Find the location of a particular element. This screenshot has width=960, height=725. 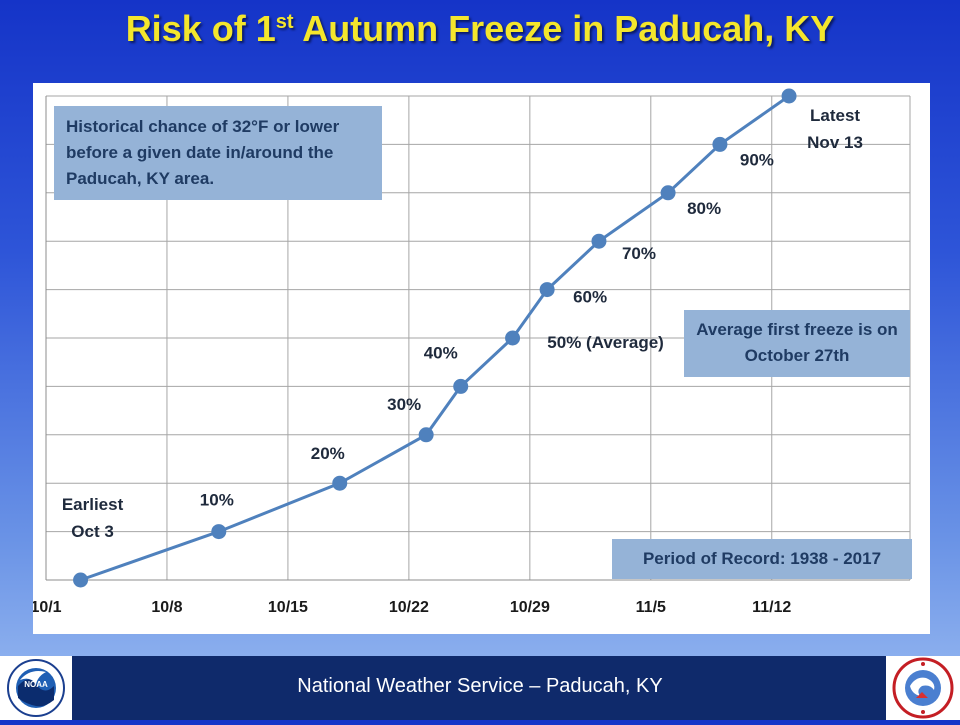

data-label: 60% is located at coordinates (590, 297).